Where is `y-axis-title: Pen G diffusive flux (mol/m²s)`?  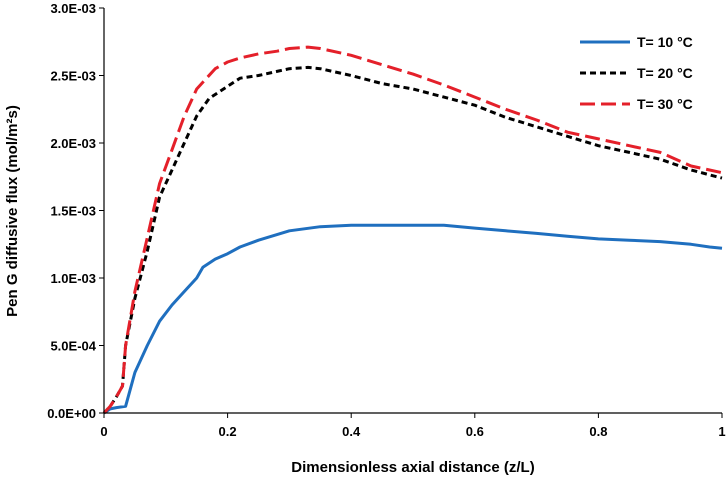
y-axis-title: Pen G diffusive flux (mol/m²s) is located at coordinates (12, 211).